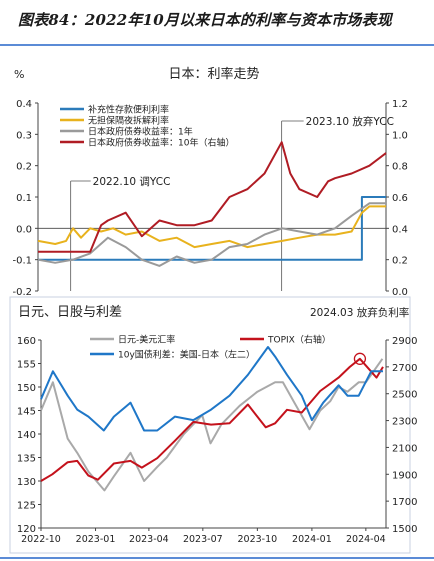 This screenshot has height=561, width=434. What do you see at coordinates (217, 558) in the screenshot?
I see `bottom-rule` at bounding box center [217, 558].